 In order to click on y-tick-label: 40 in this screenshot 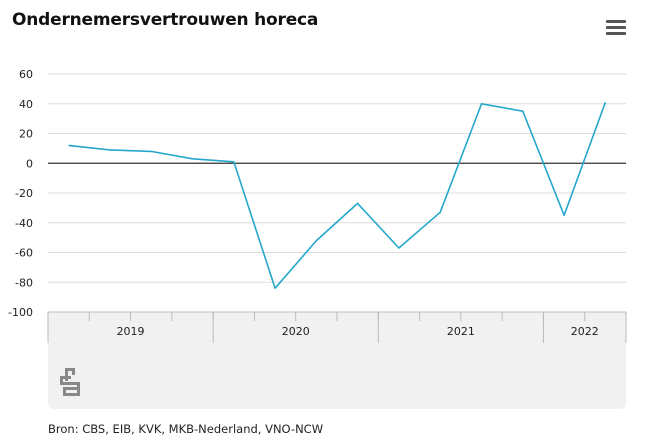, I will do `click(26, 104)`.